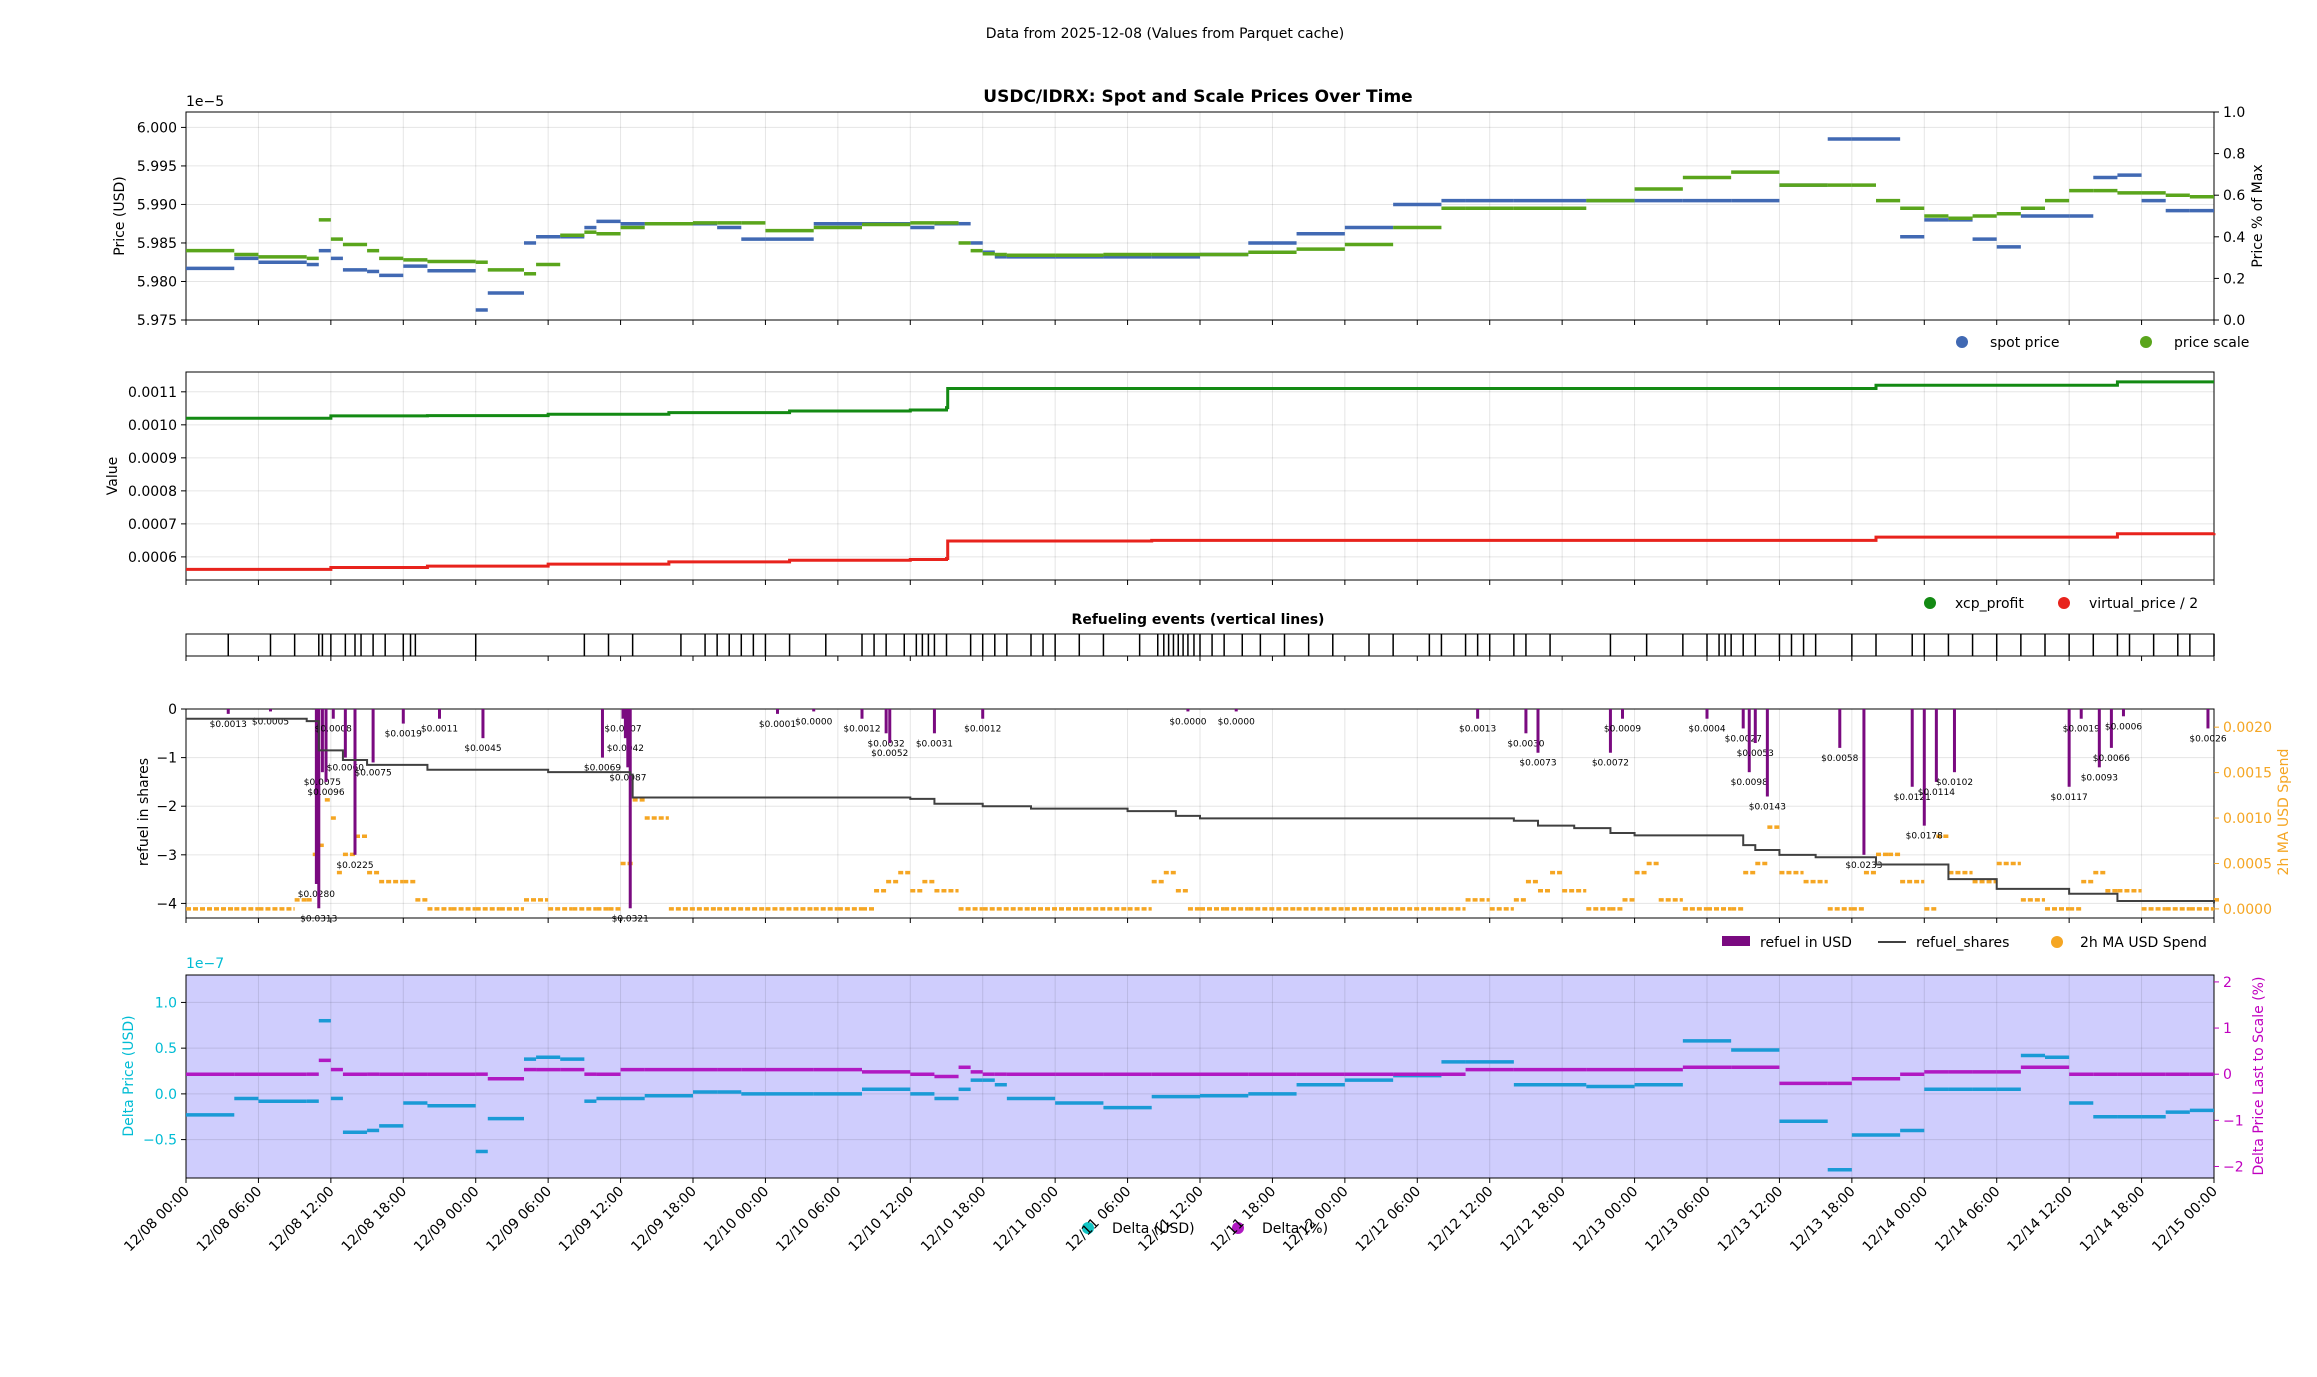 The width and height of the screenshot is (2317, 1377). What do you see at coordinates (157, 1220) in the screenshot?
I see `x-tick-label: 12/08 00:00` at bounding box center [157, 1220].